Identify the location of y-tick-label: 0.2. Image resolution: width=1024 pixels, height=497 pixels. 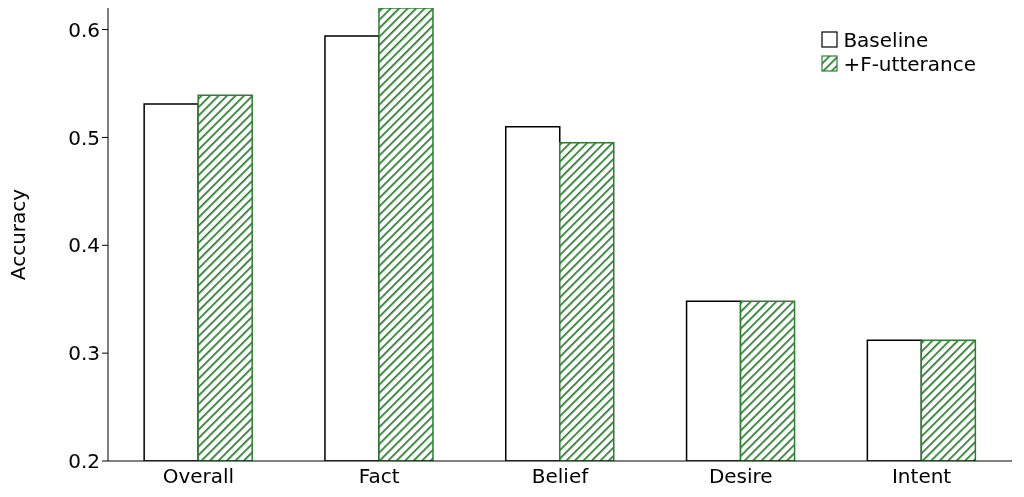
(84, 461).